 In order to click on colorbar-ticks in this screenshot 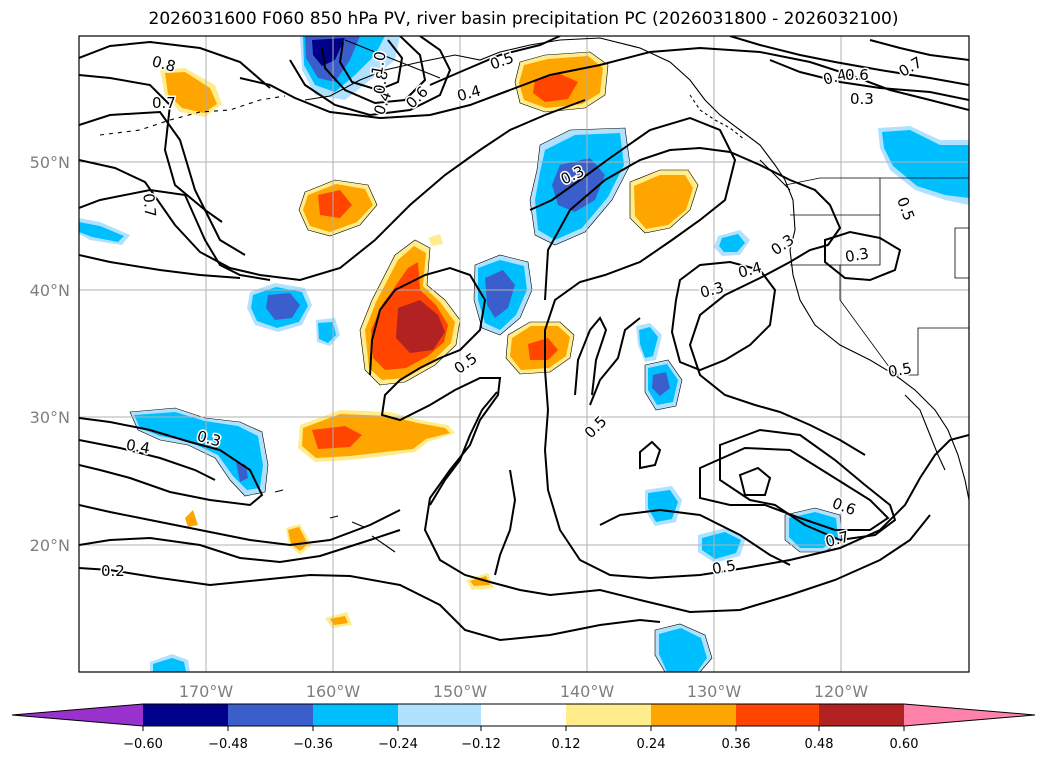, I will do `click(523, 728)`.